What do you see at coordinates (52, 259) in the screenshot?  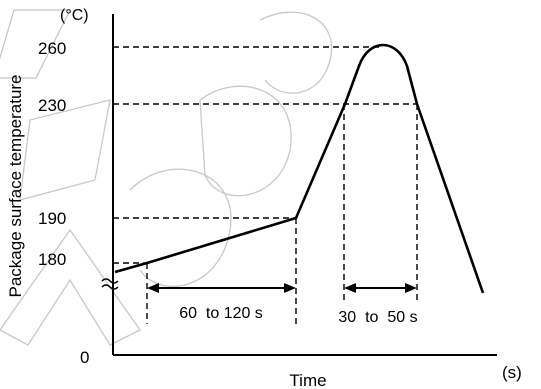 I see `y-tick-label: 180` at bounding box center [52, 259].